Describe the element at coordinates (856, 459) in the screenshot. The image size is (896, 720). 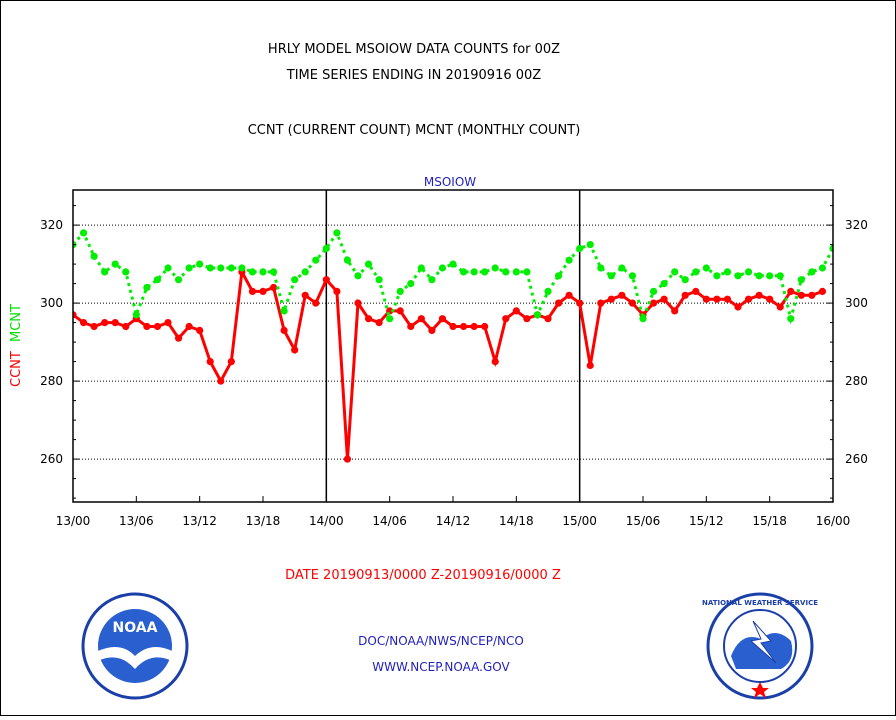
I see `y-tick-label-right: 260` at that location.